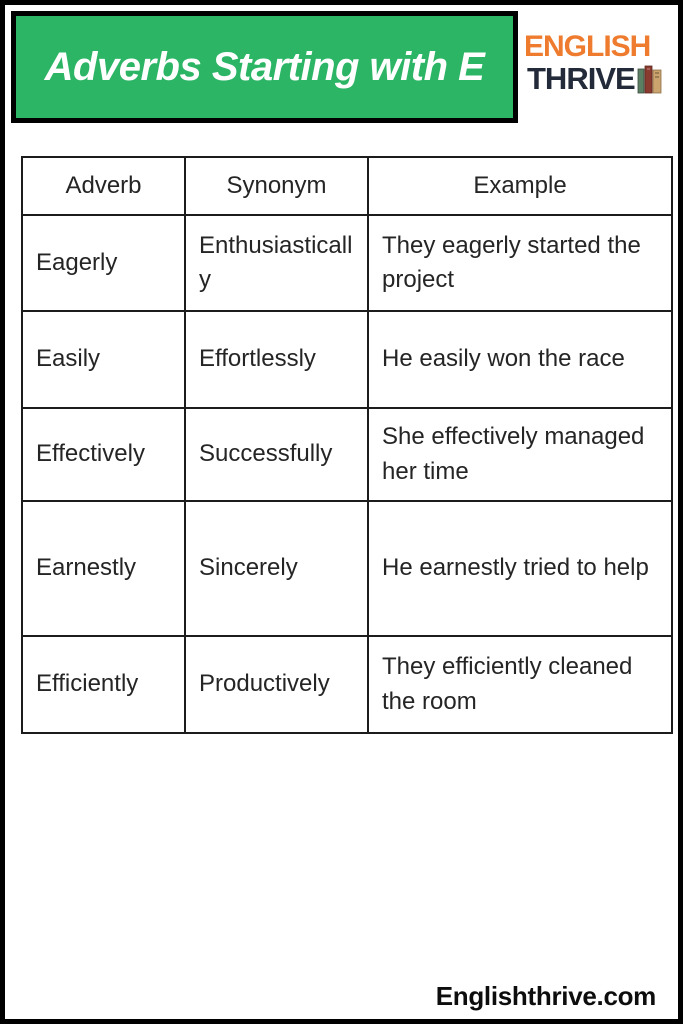  What do you see at coordinates (520, 359) in the screenshot?
I see `example-cell: He easily won the race` at bounding box center [520, 359].